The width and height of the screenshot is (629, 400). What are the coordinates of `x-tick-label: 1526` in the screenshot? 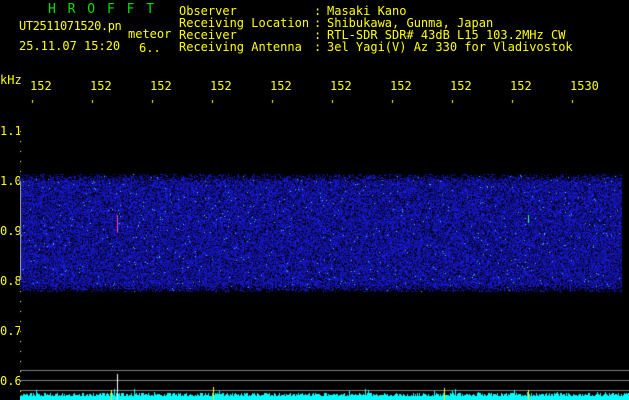 It's located at (341, 86).